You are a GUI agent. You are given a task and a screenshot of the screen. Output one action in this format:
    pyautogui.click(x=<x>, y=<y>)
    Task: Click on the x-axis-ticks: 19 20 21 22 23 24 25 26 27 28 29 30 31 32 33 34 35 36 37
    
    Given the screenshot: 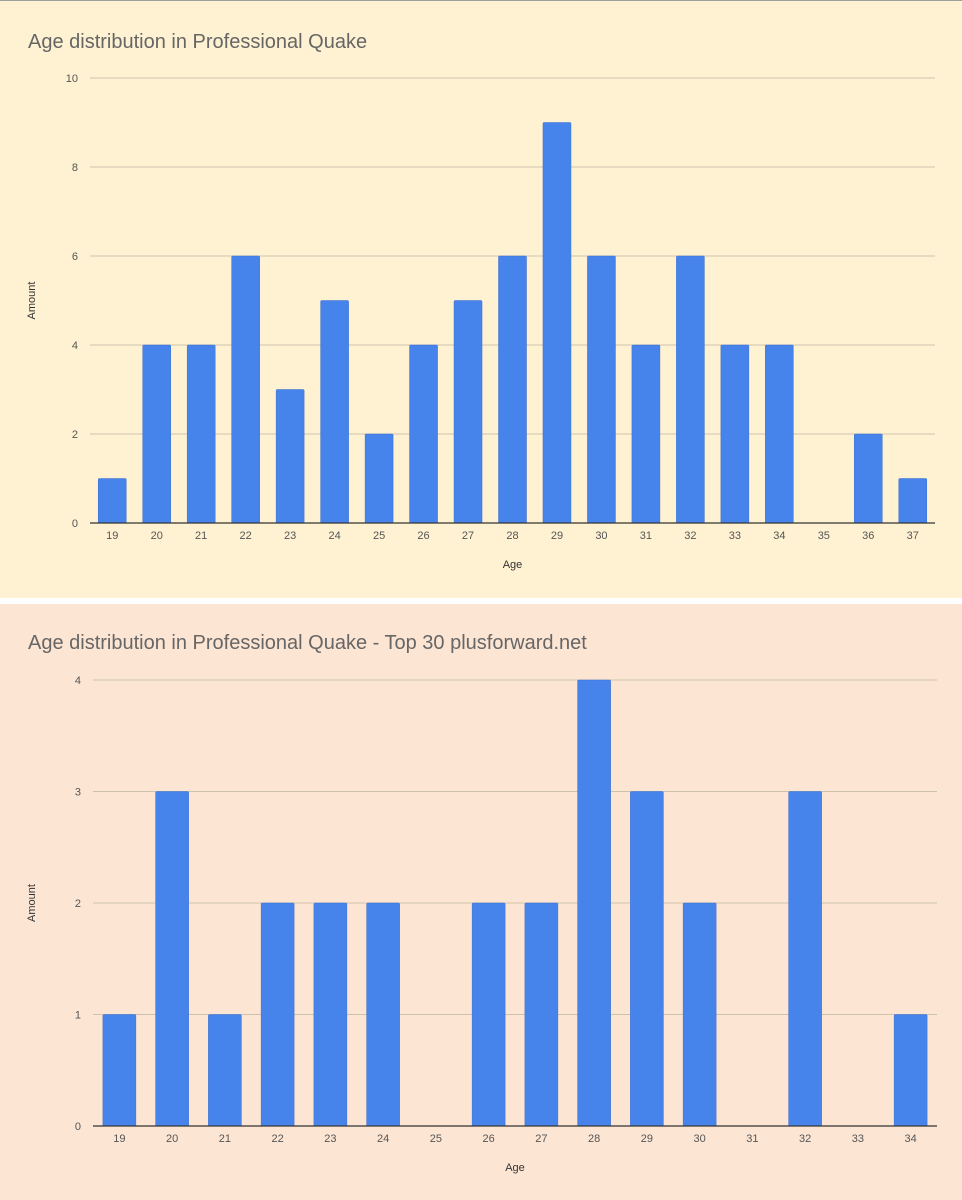 What is the action you would take?
    pyautogui.click(x=512, y=536)
    